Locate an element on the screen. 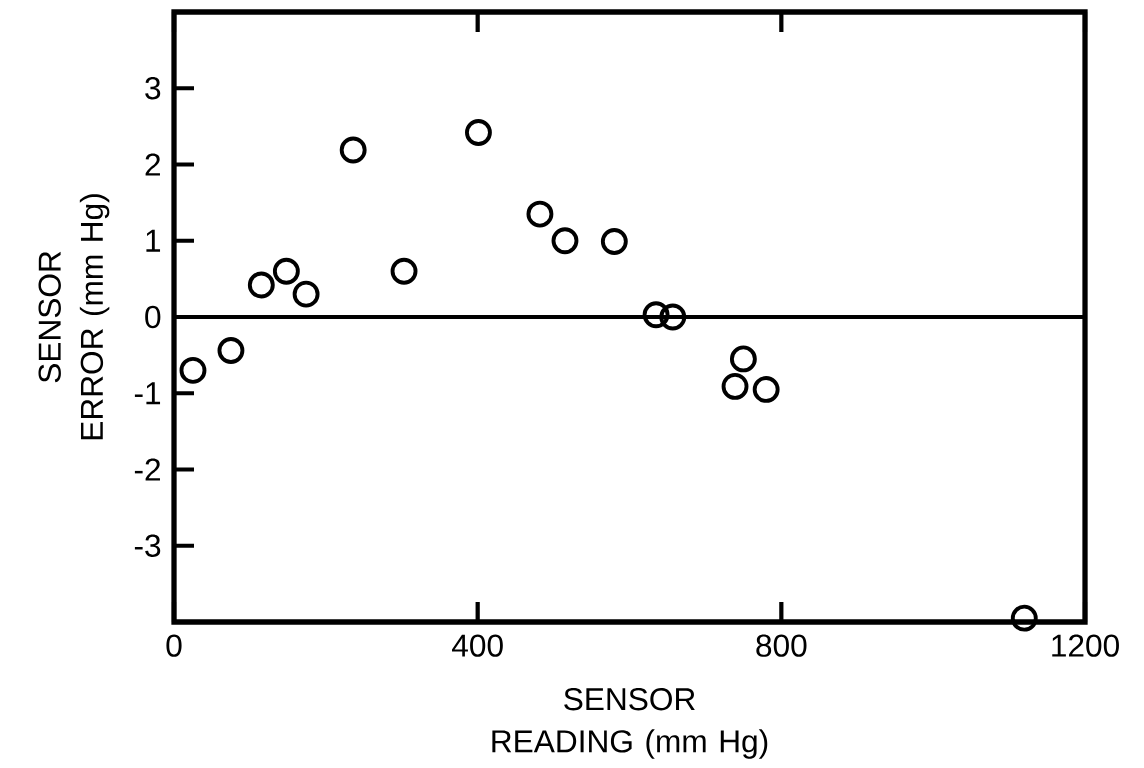  y-tick-label: -2 is located at coordinates (147, 469).